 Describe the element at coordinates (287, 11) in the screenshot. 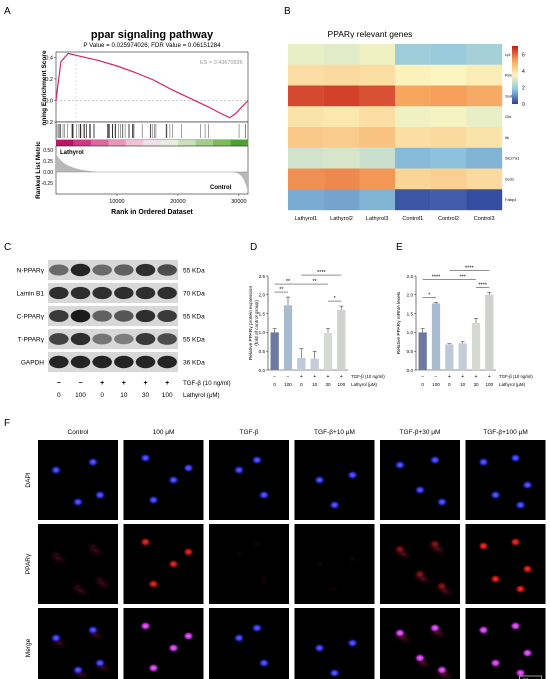

I see `panel-label-b: B` at that location.